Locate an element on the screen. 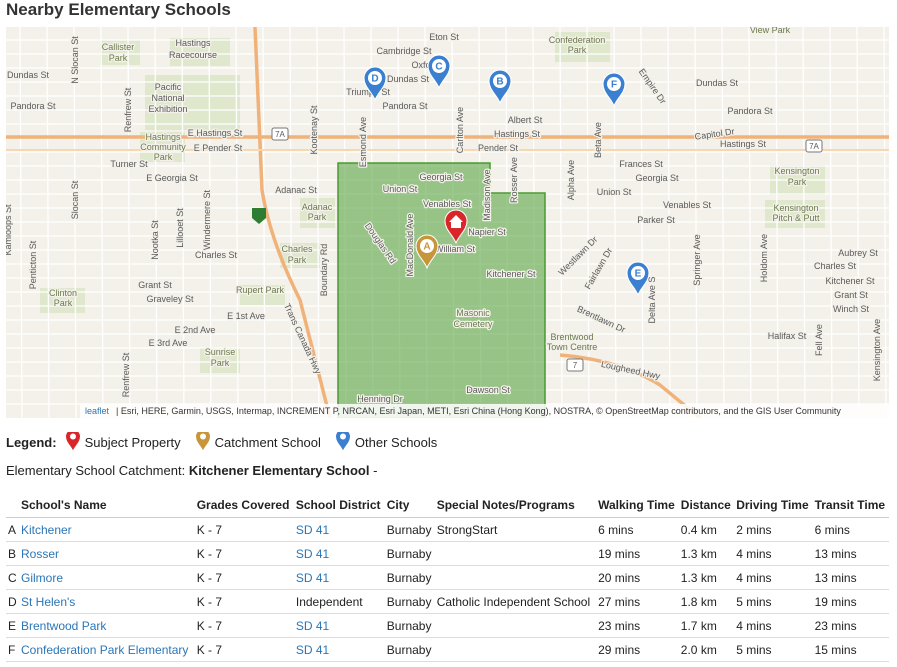 This screenshot has height=667, width=897. table-cell: K - 7 is located at coordinates (244, 649).